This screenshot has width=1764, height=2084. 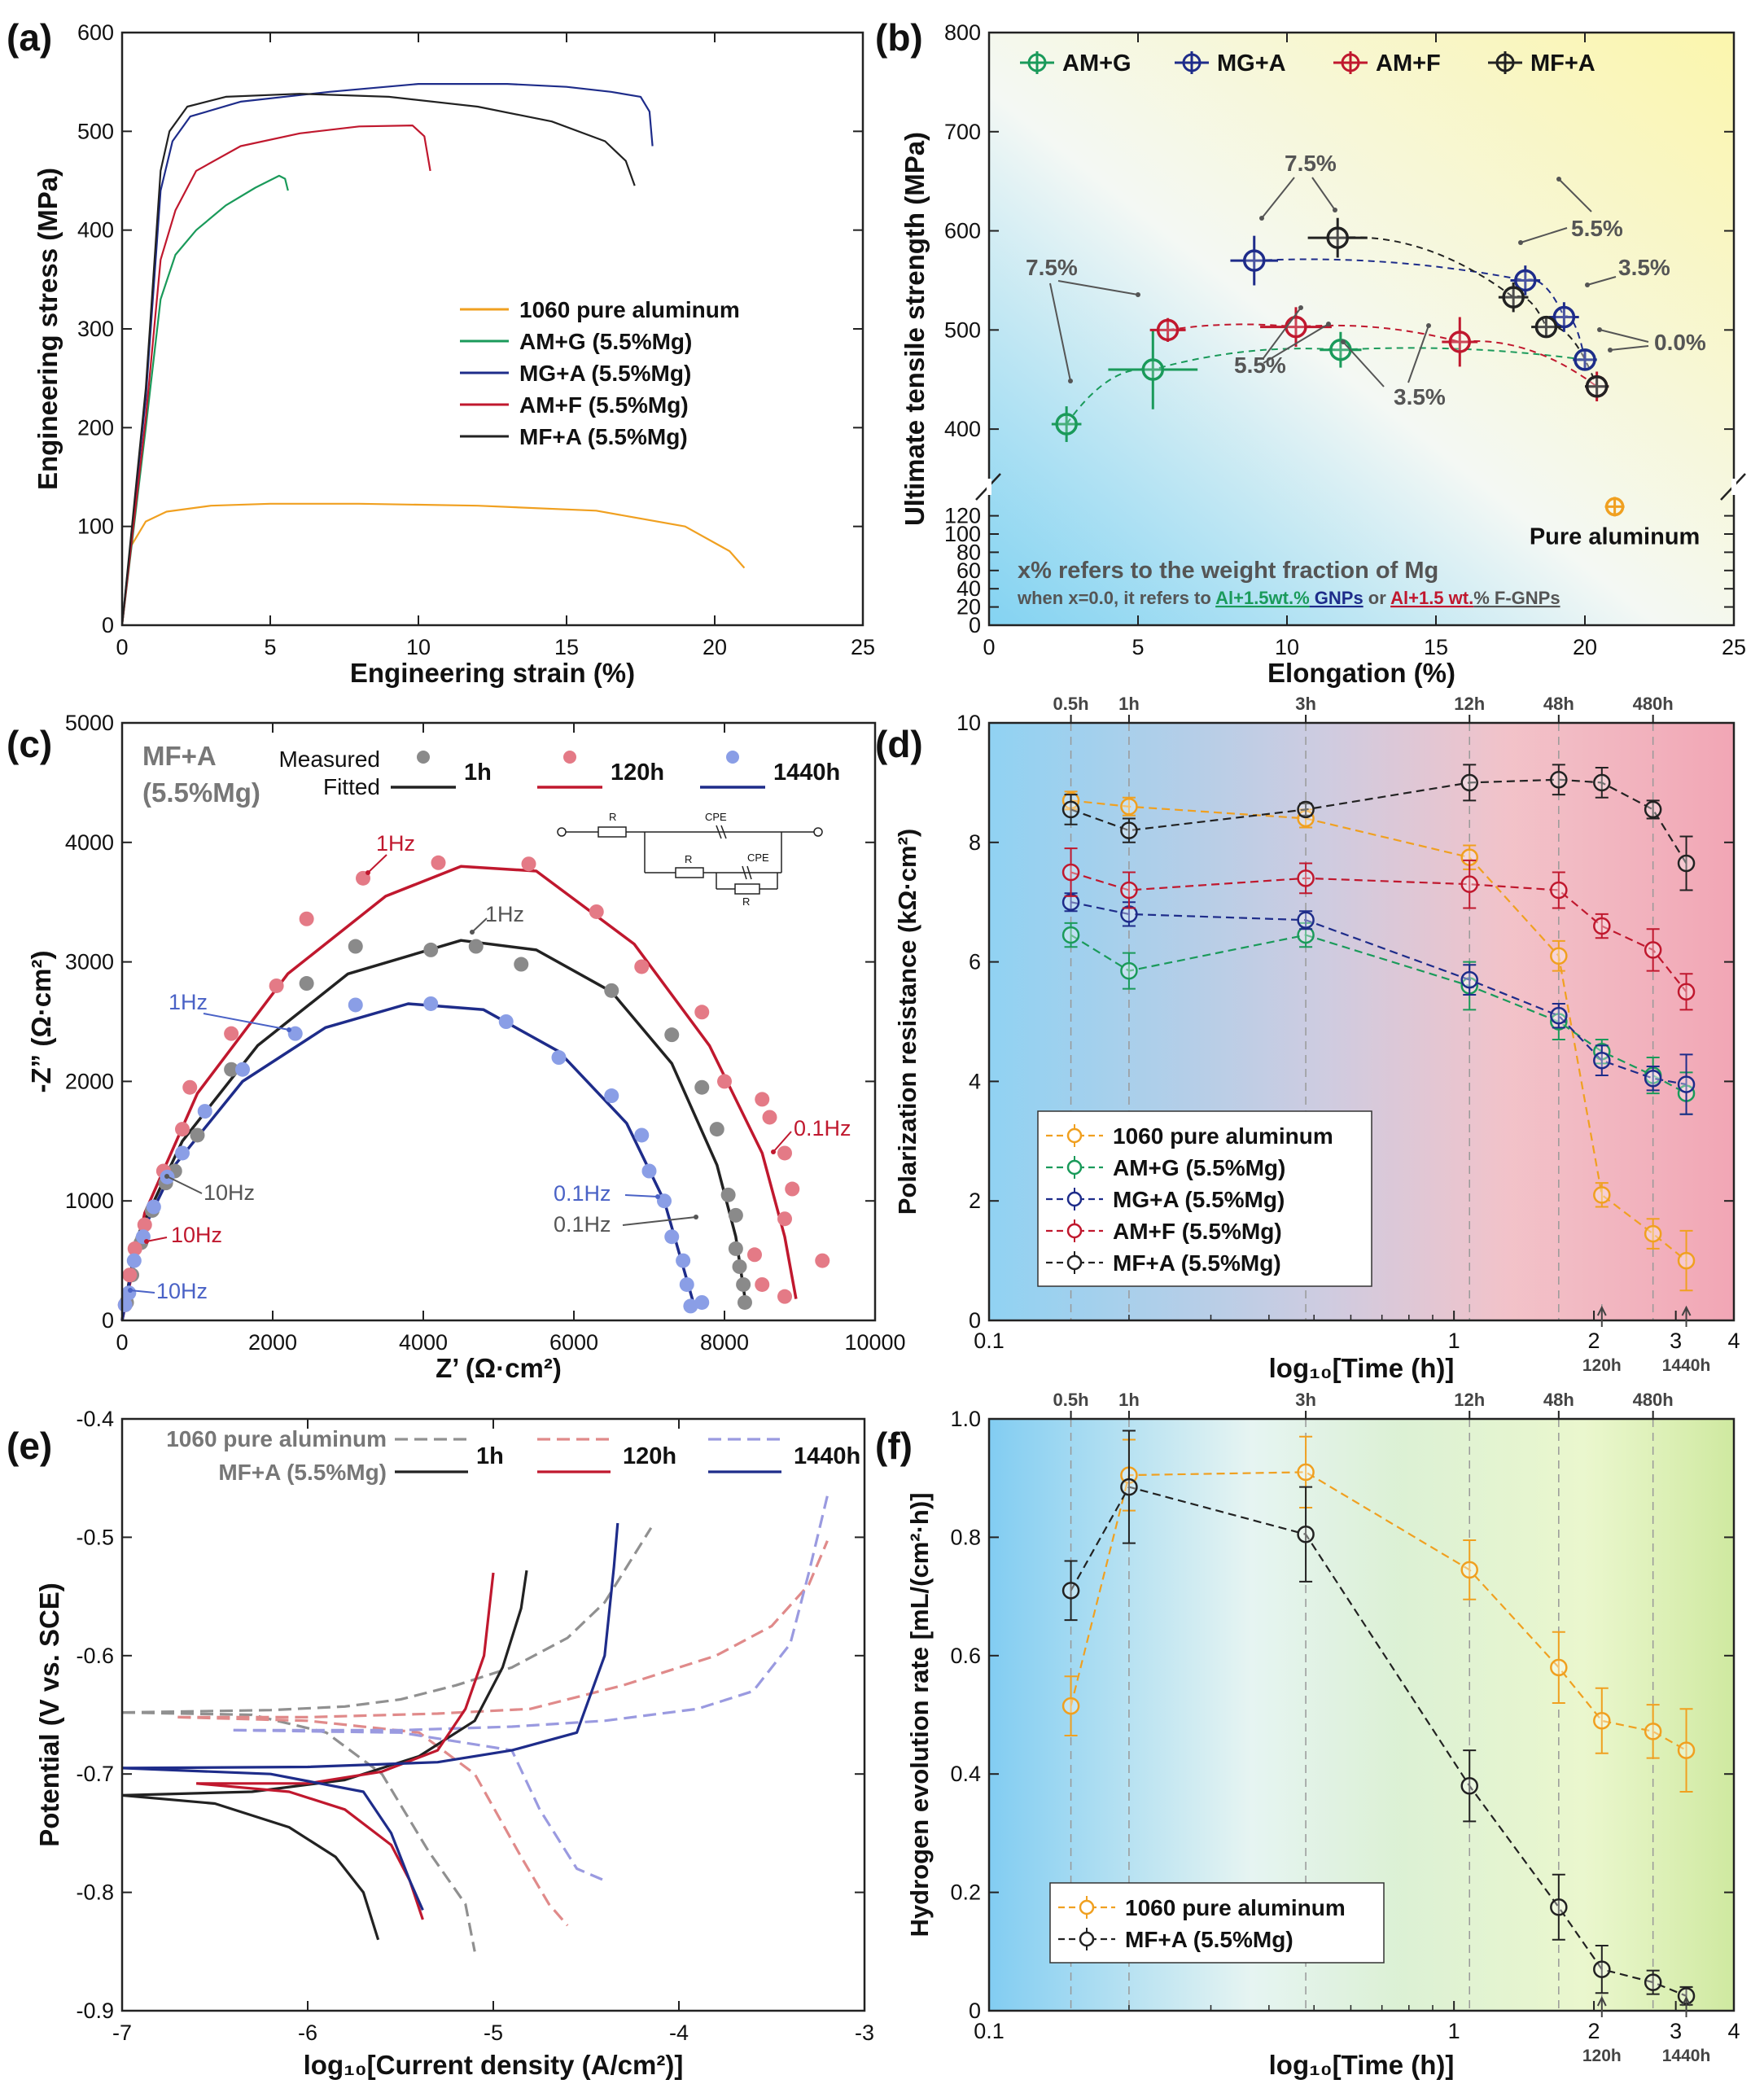 I want to click on equivalent-circuit: R CPE R CPE R, so click(x=690, y=859).